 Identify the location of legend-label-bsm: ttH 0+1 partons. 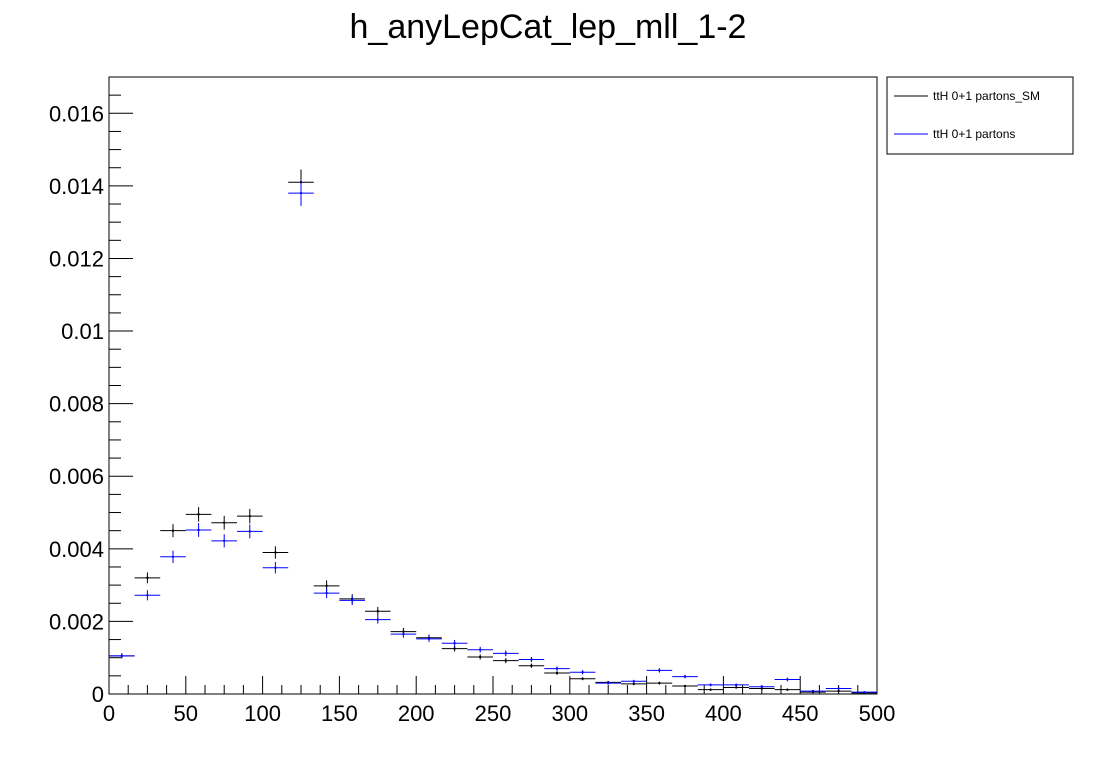
(974, 134).